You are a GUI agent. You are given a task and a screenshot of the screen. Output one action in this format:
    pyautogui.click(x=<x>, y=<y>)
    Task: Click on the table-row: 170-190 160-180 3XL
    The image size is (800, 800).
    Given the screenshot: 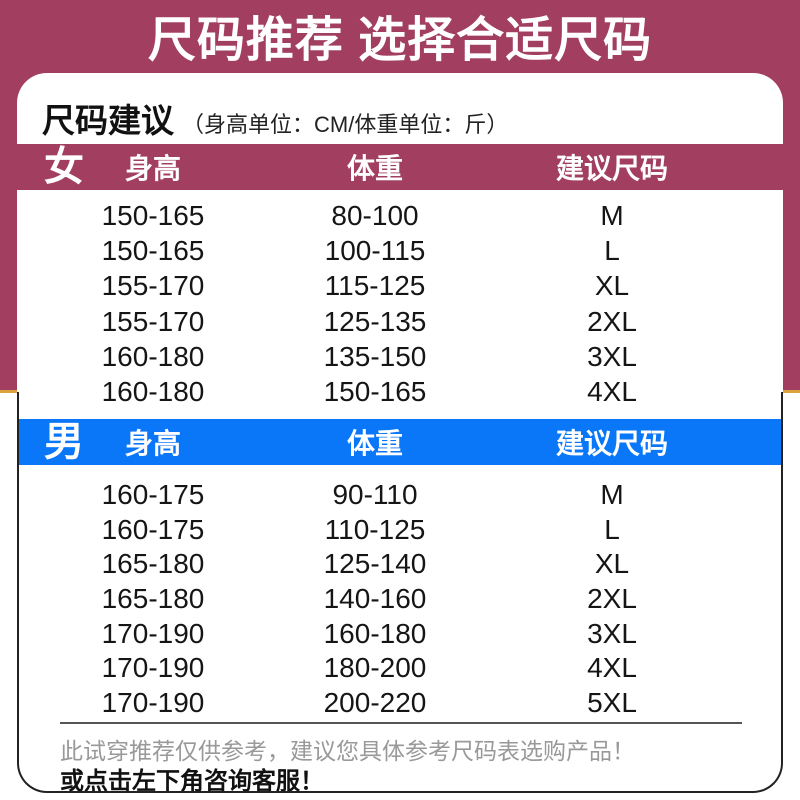 What is the action you would take?
    pyautogui.click(x=400, y=633)
    